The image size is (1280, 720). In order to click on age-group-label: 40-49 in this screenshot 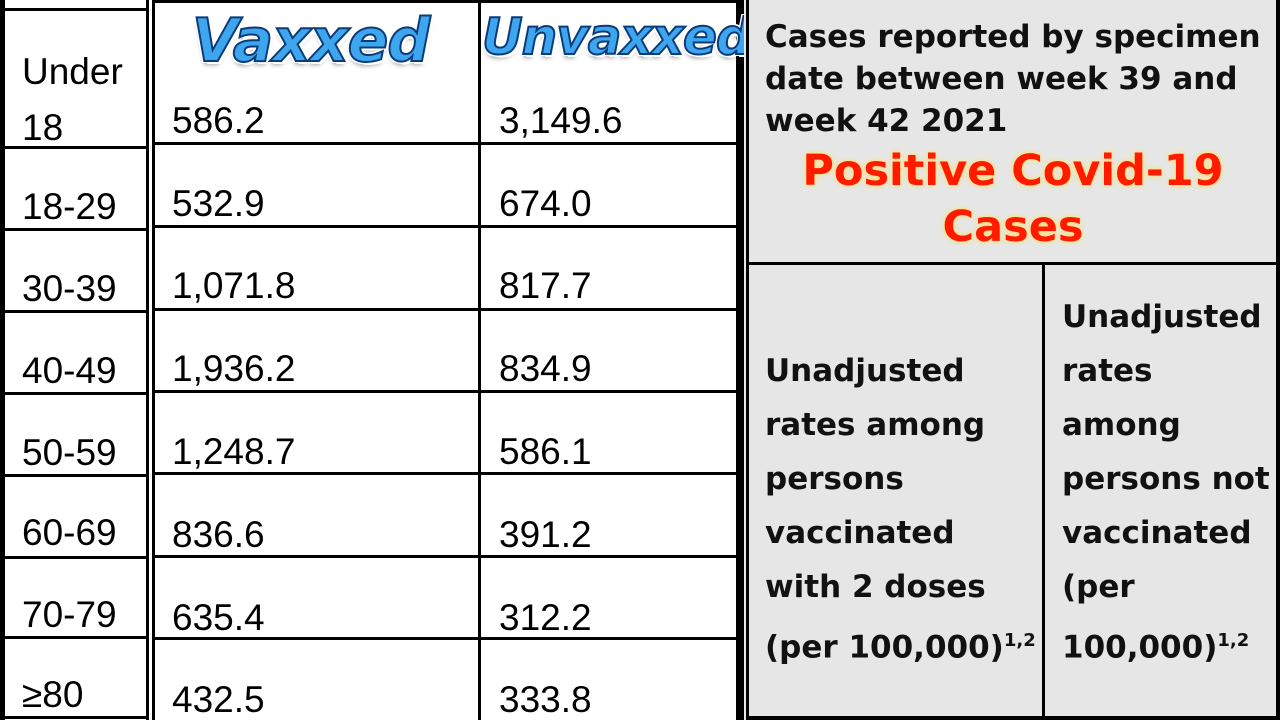, I will do `click(69, 370)`.